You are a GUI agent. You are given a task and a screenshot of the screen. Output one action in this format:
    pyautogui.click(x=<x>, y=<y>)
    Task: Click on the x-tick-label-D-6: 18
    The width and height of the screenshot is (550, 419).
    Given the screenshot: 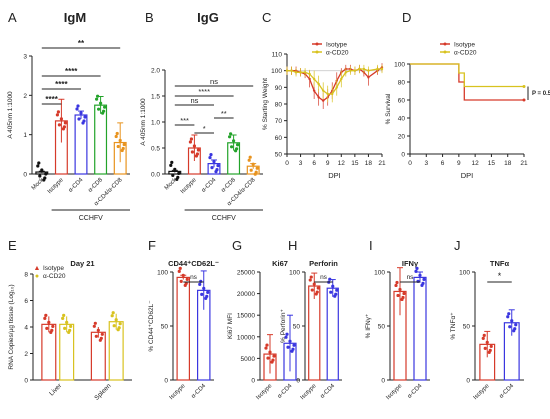 What is the action you would take?
    pyautogui.click(x=508, y=163)
    